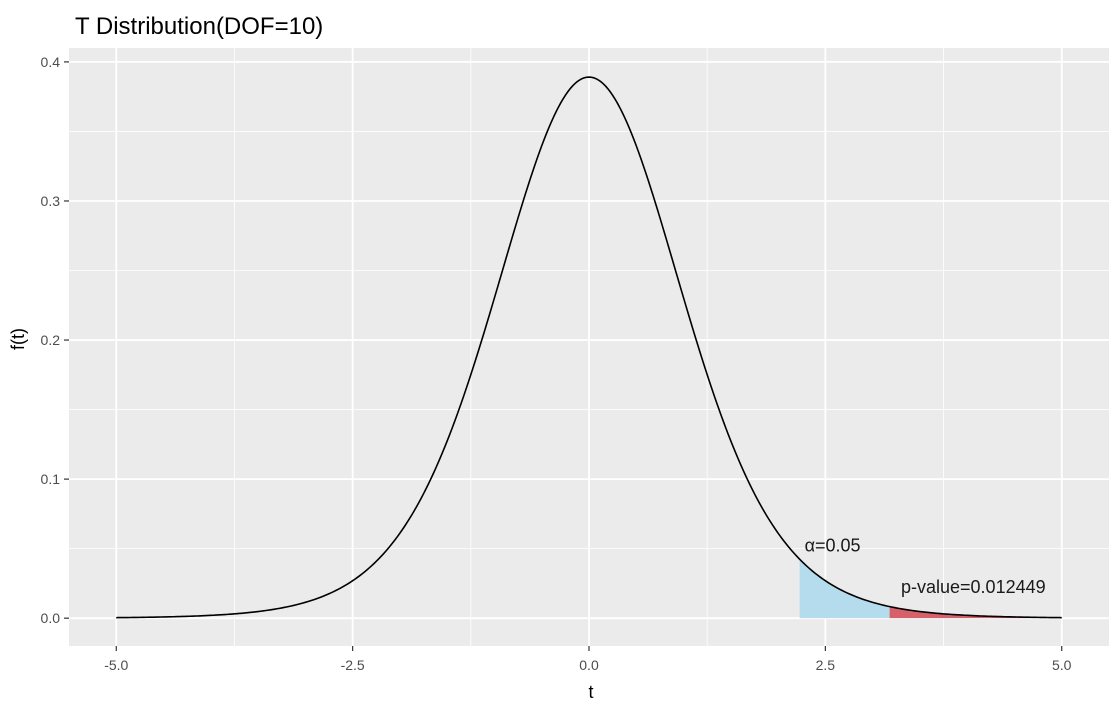 The height and width of the screenshot is (707, 1114). Describe the element at coordinates (51, 479) in the screenshot. I see `y-tick-label: 0.1` at that location.